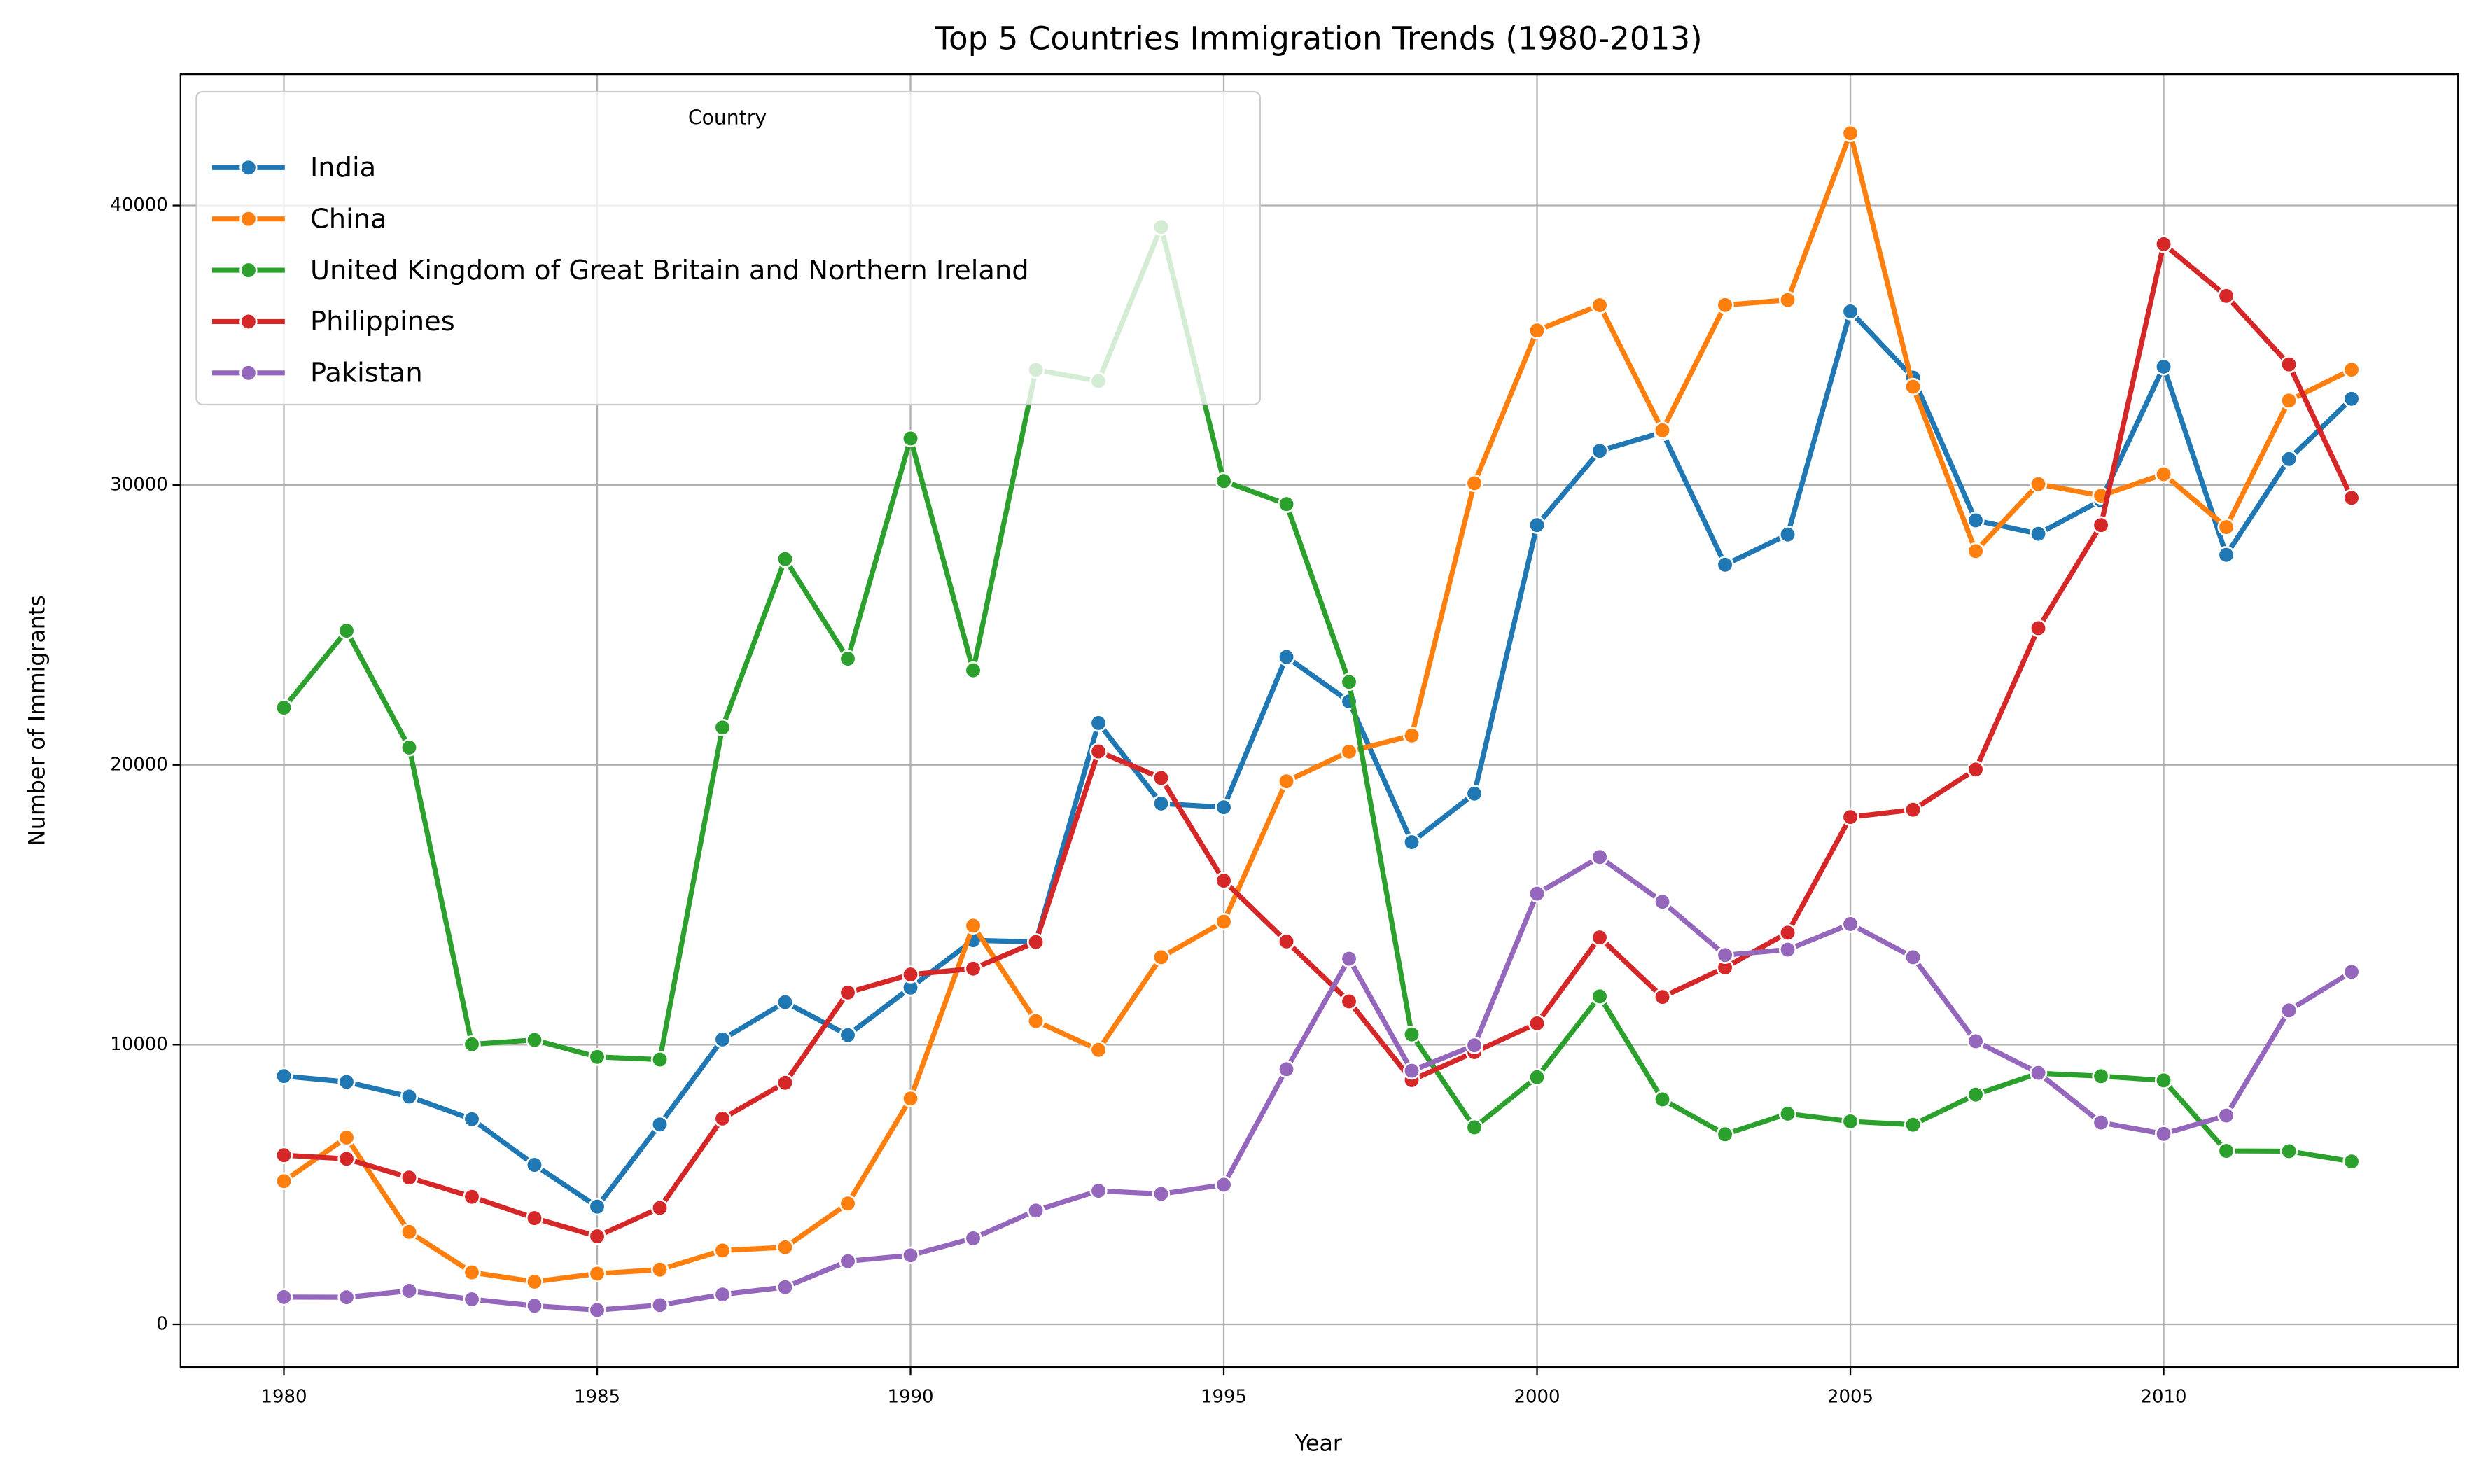  What do you see at coordinates (343, 167) in the screenshot?
I see `legend-label: India` at bounding box center [343, 167].